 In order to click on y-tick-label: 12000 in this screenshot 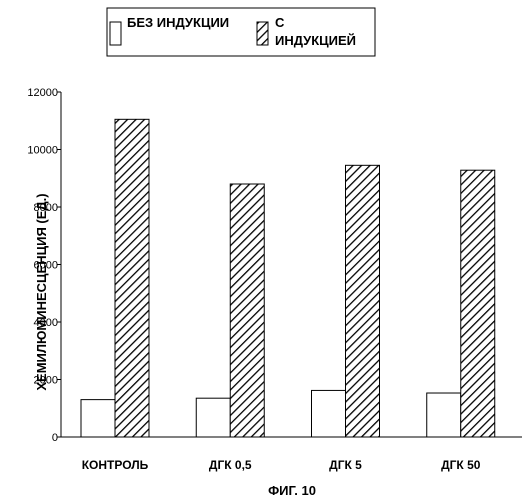, I will do `click(42, 93)`.